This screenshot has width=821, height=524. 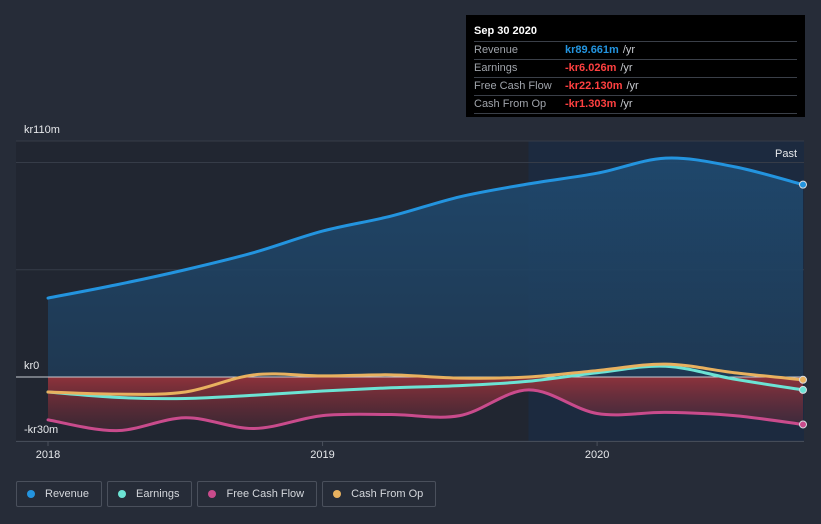 I want to click on tooltip-value: -kr6.026m, so click(x=591, y=68).